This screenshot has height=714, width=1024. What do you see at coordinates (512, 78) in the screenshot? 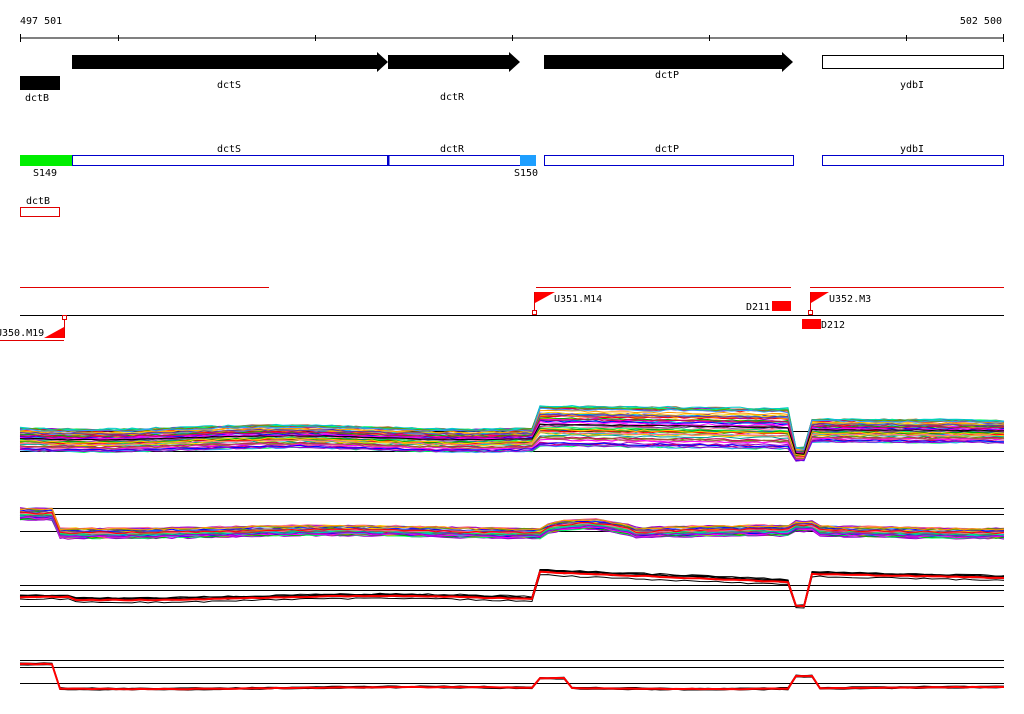
I see `gene-track: dctB dctS dctR dctP ydbI` at bounding box center [512, 78].